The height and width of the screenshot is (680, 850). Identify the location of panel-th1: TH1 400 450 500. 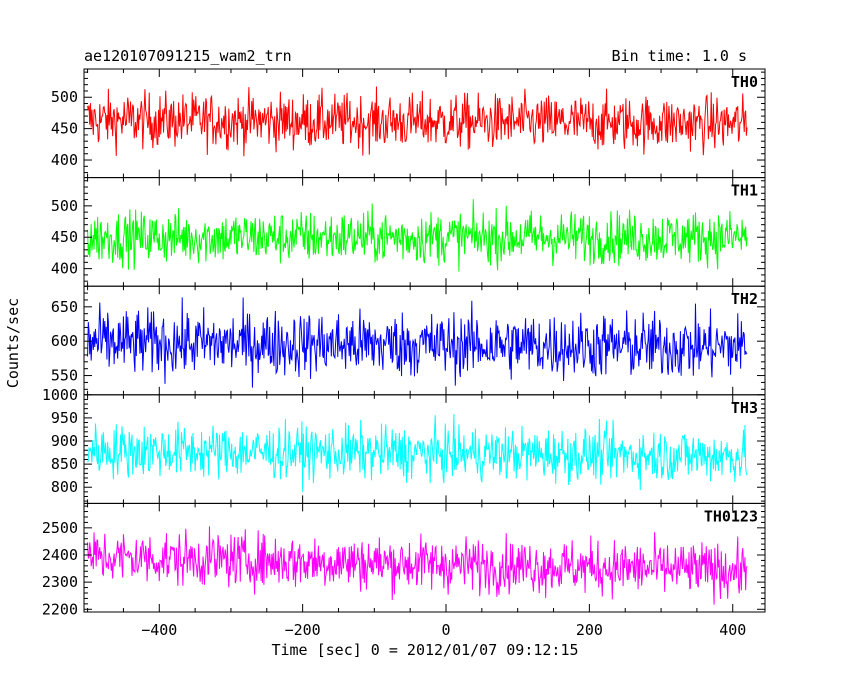
(408, 232).